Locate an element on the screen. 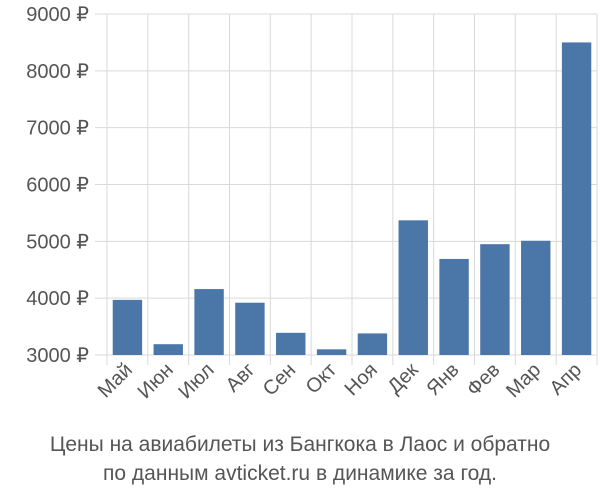 This screenshot has height=500, width=600. x-tick-label: Май is located at coordinates (115, 380).